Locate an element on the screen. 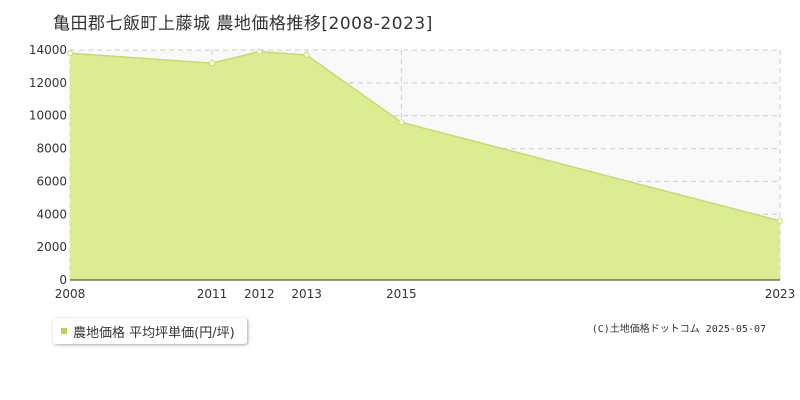 The image size is (800, 400). legend: 農地価格 平均坪単価(円/坪) is located at coordinates (150, 331).